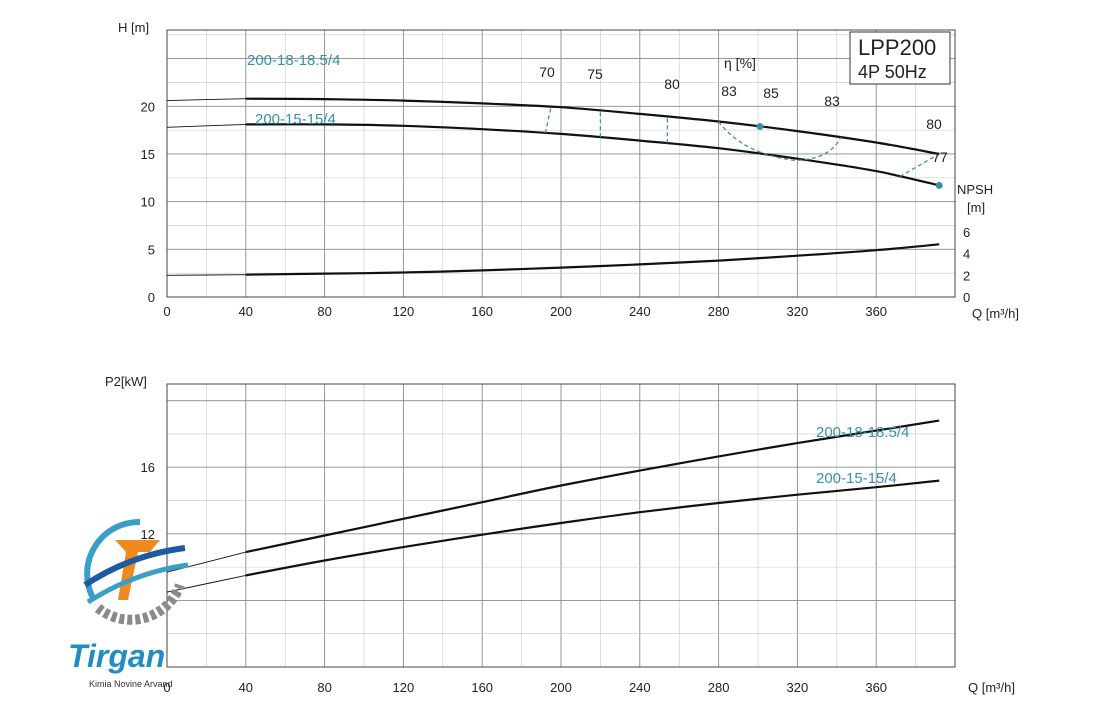 This screenshot has width=1093, height=721. What do you see at coordinates (547, 72) in the screenshot?
I see `efficiency-label: 70` at bounding box center [547, 72].